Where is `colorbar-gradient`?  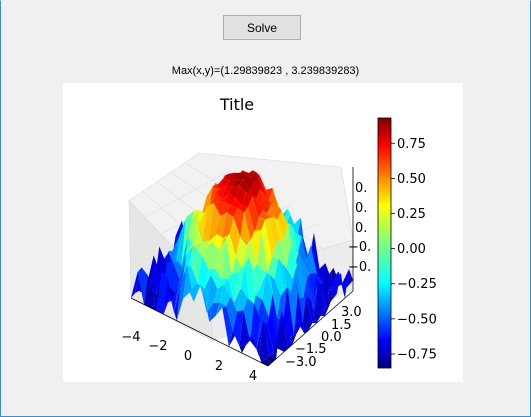
colorbar-gradient is located at coordinates (384, 243).